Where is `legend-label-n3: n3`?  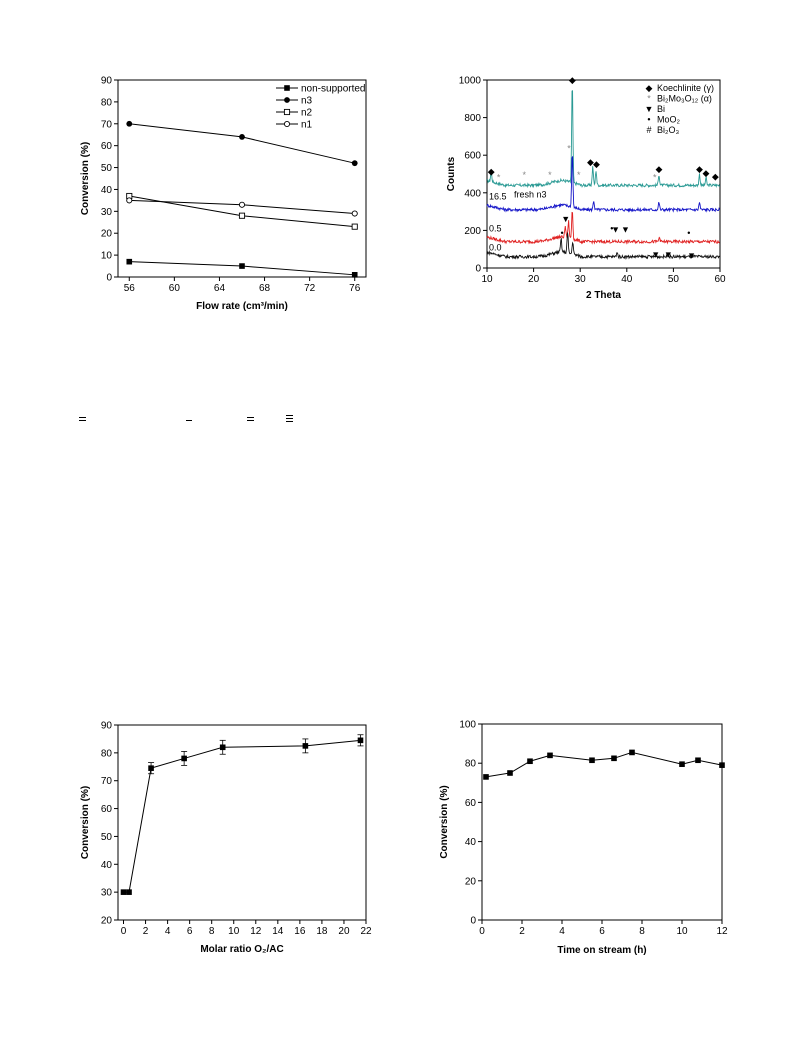
legend-label-n3: n3 is located at coordinates (307, 101).